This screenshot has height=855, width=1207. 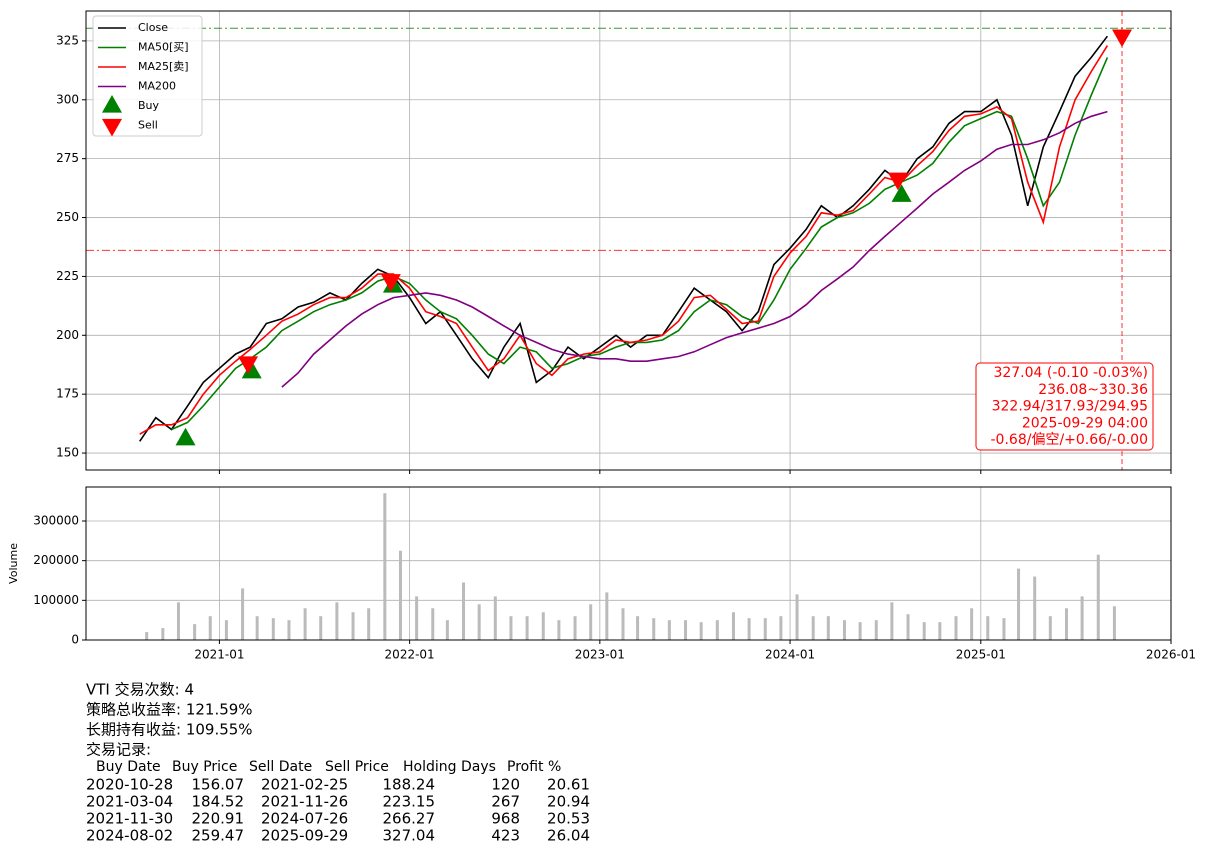 I want to click on table-cell: 2021-03-04, so click(x=129, y=802).